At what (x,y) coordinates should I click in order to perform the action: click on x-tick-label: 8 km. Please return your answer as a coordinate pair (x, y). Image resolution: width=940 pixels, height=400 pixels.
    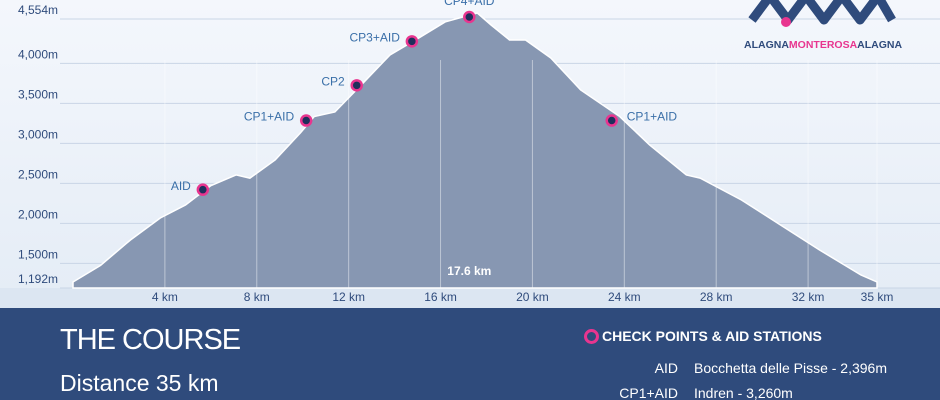
    Looking at the image, I should click on (257, 297).